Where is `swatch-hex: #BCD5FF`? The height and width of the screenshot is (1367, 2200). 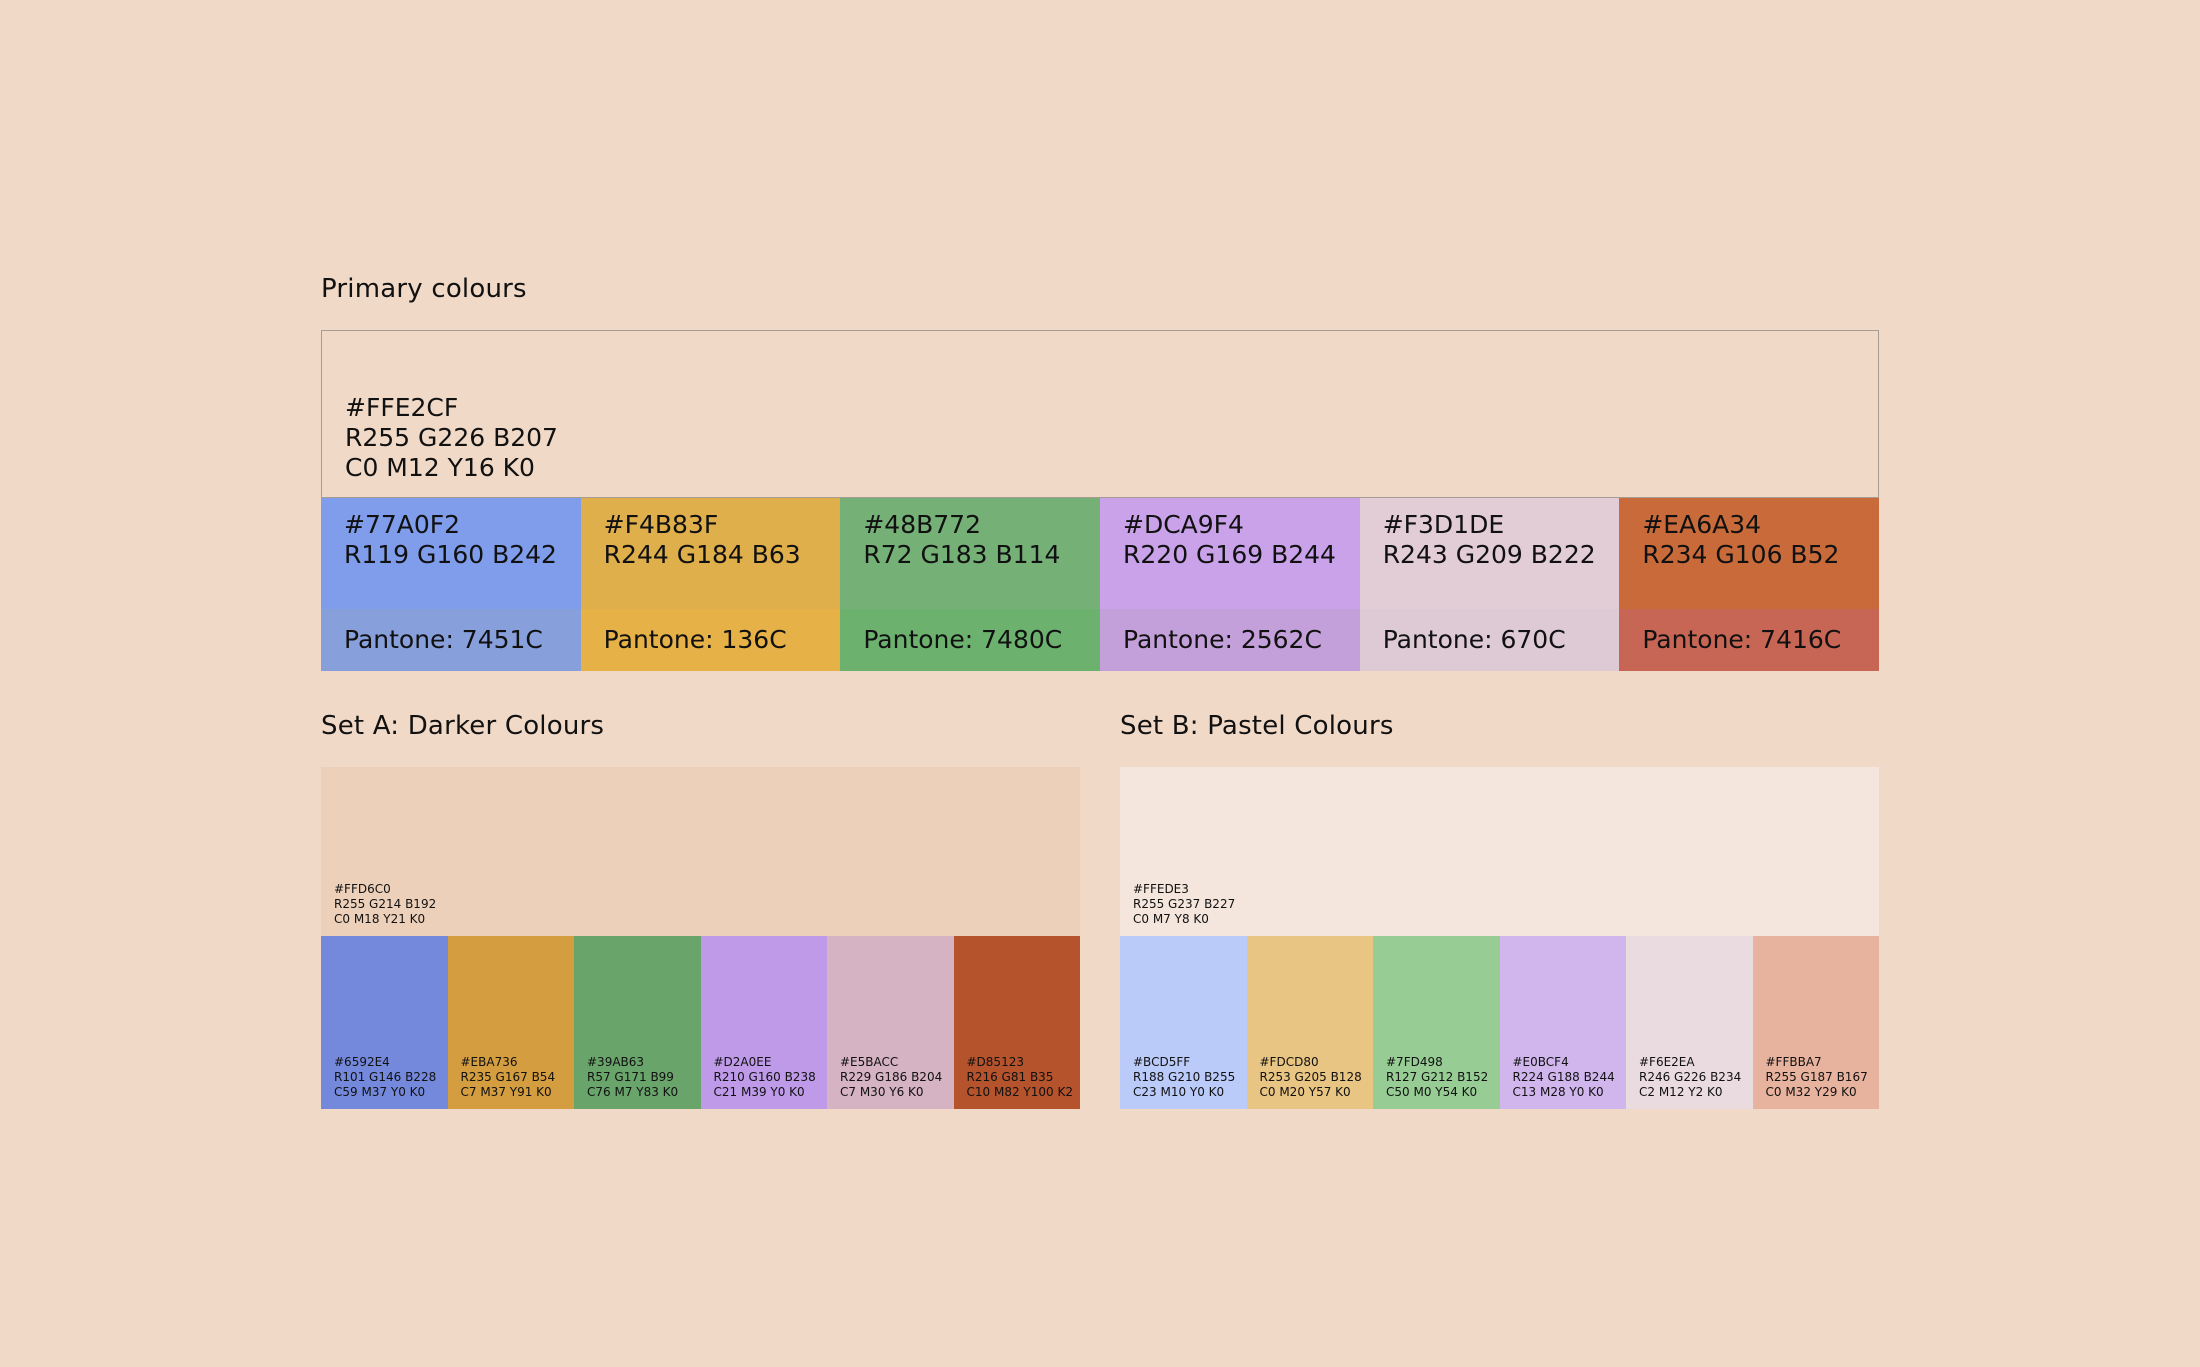 swatch-hex: #BCD5FF is located at coordinates (1162, 1062).